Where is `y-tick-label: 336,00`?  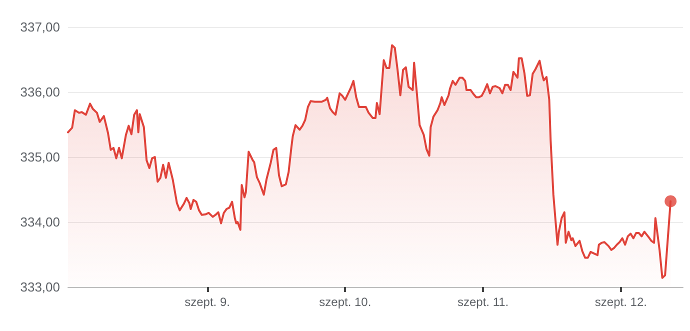 y-tick-label: 336,00 is located at coordinates (40, 92).